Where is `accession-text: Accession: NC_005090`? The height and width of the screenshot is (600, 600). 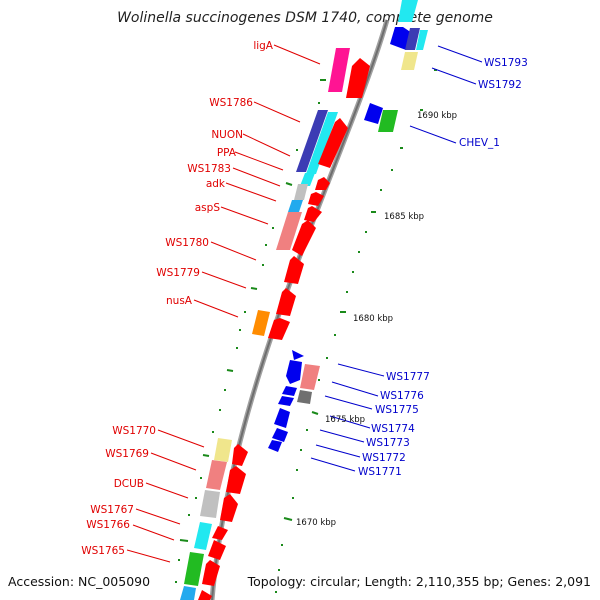
accession-text: Accession: NC_005090 is located at coordinates (79, 581).